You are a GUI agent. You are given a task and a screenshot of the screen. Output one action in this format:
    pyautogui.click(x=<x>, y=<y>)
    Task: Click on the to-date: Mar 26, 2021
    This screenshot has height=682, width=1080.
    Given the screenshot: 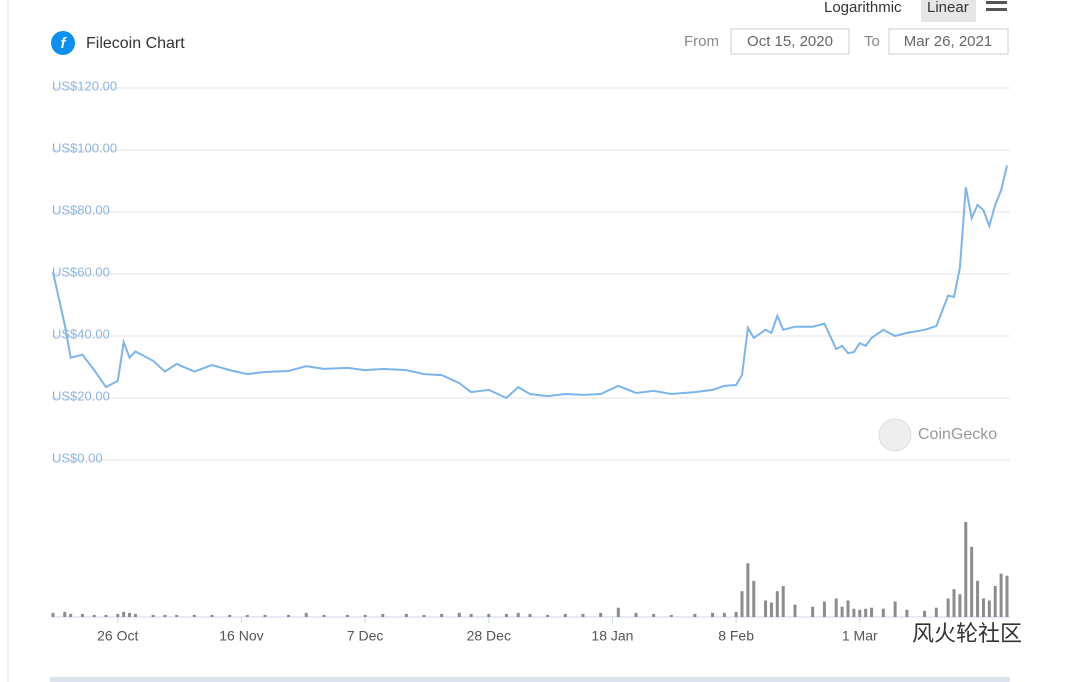 What is the action you would take?
    pyautogui.click(x=948, y=41)
    